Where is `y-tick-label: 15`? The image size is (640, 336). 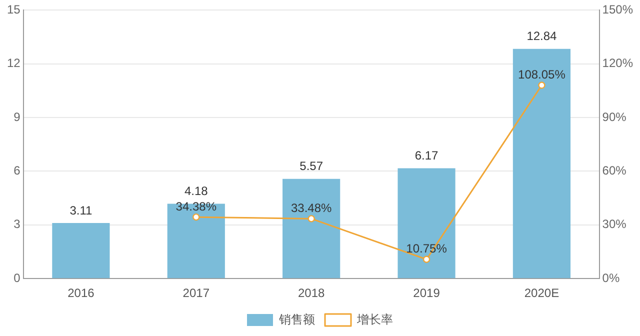 y-tick-label: 15 is located at coordinates (13, 9).